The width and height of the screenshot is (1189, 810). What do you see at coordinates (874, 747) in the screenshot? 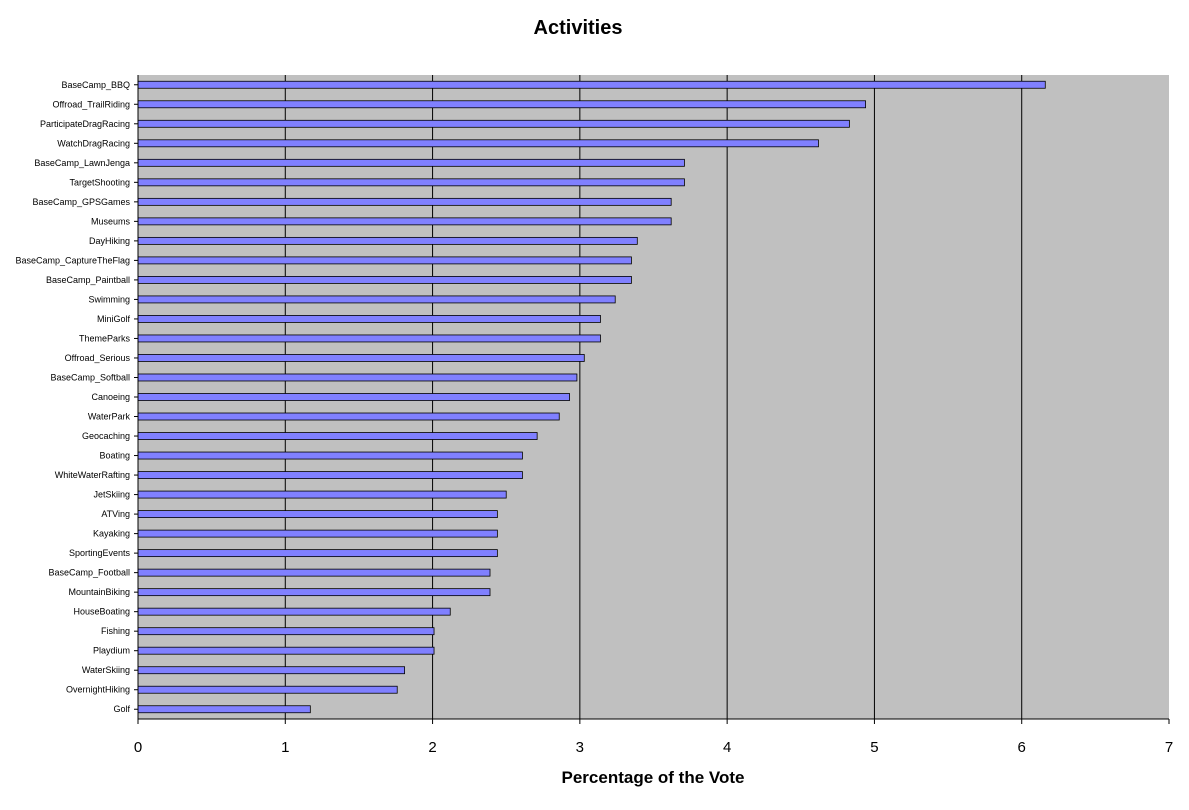
I see `x-tick-label: 5` at bounding box center [874, 747].